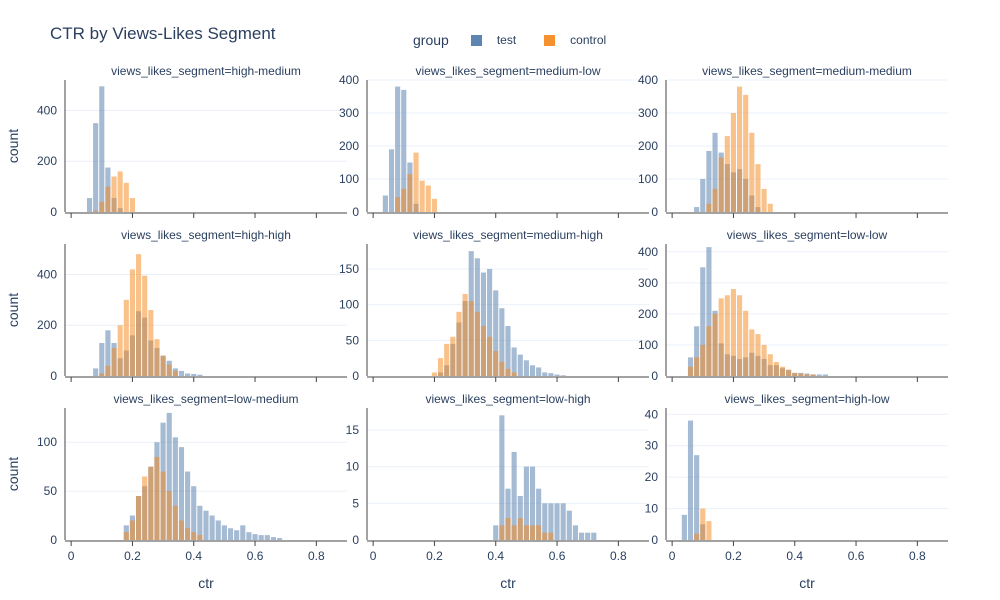 This screenshot has width=1000, height=600. Describe the element at coordinates (807, 71) in the screenshot. I see `subplot-title: views_likes_segment=medium-medium` at that location.